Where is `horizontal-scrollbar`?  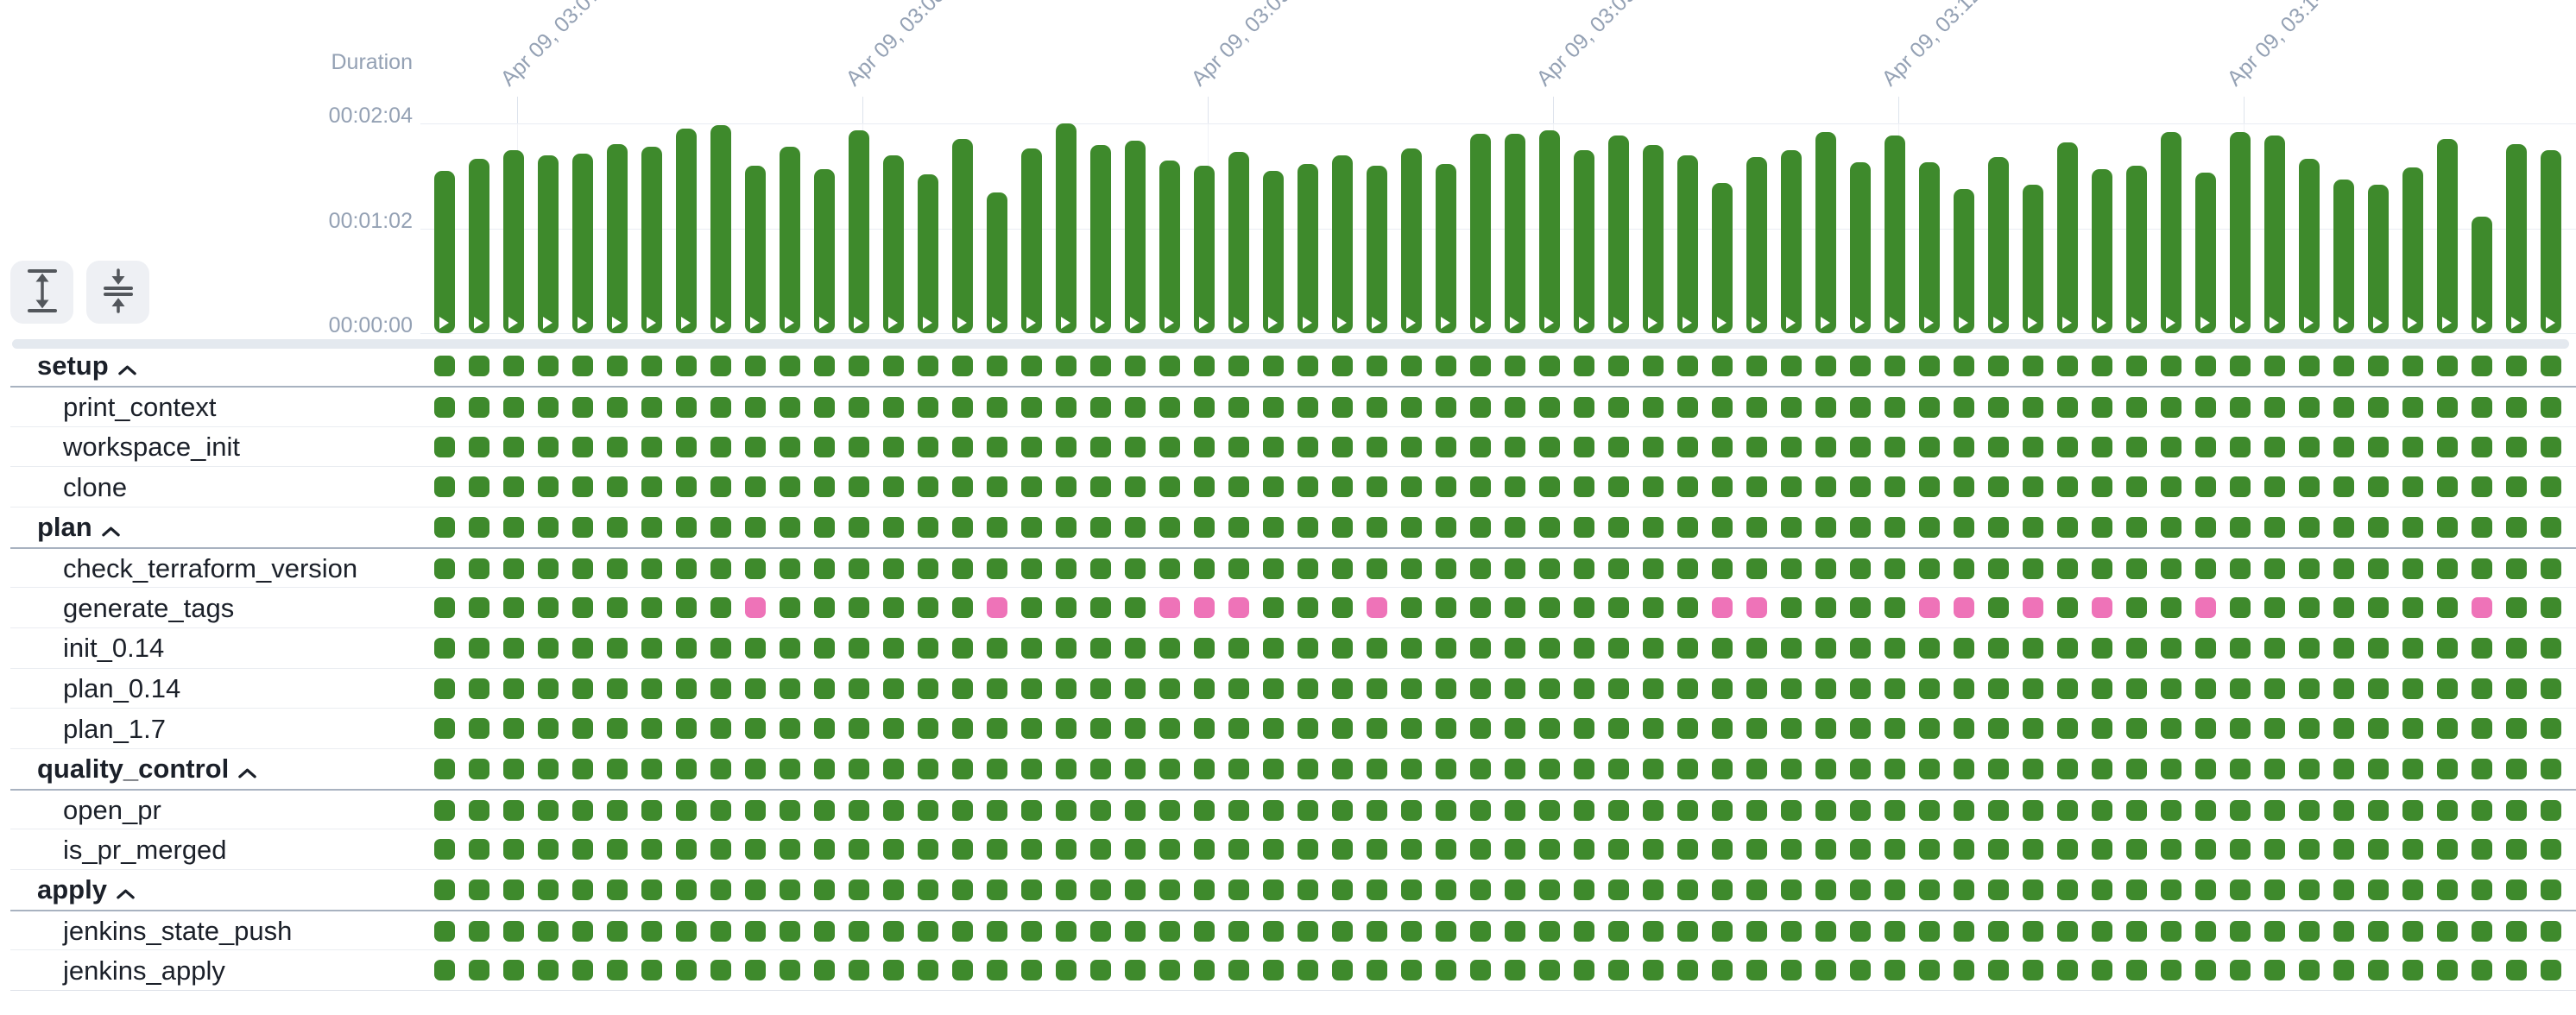
horizontal-scrollbar is located at coordinates (1290, 344).